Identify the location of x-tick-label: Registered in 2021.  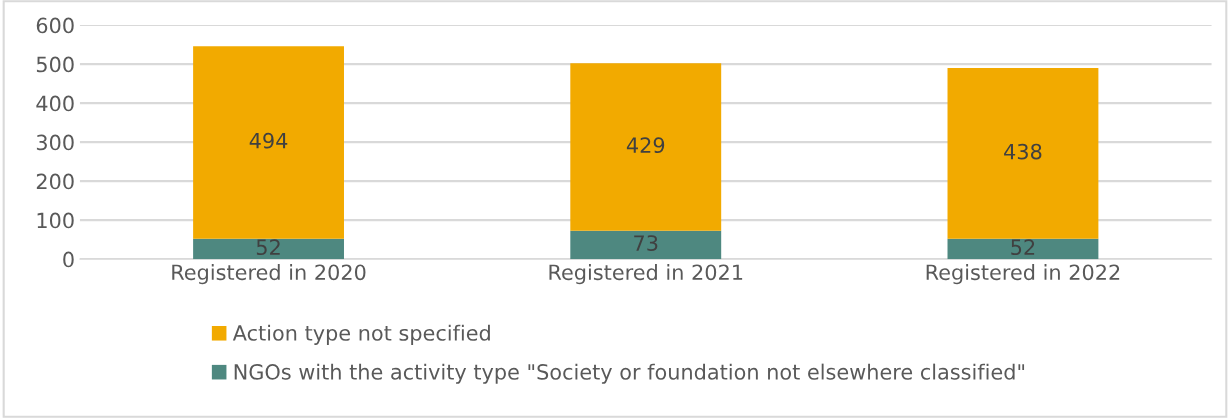
(646, 274).